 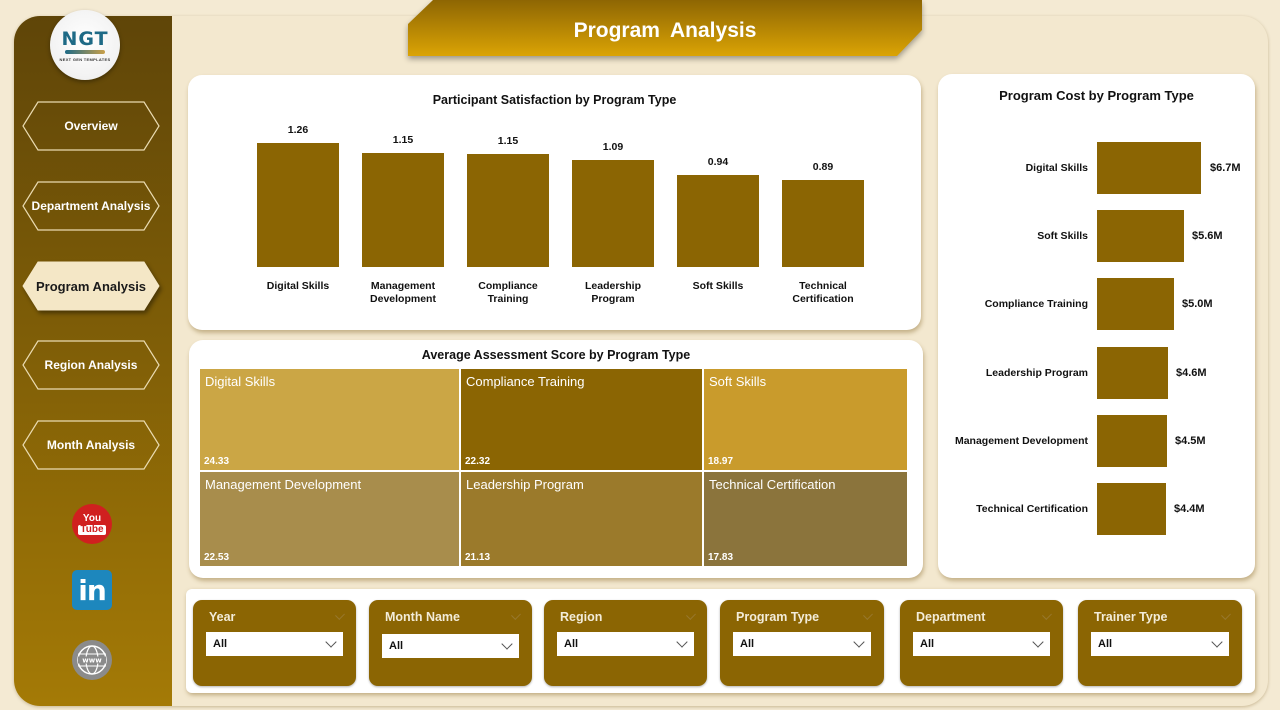 I want to click on bar-category-label: Compliance Training, so click(x=508, y=292).